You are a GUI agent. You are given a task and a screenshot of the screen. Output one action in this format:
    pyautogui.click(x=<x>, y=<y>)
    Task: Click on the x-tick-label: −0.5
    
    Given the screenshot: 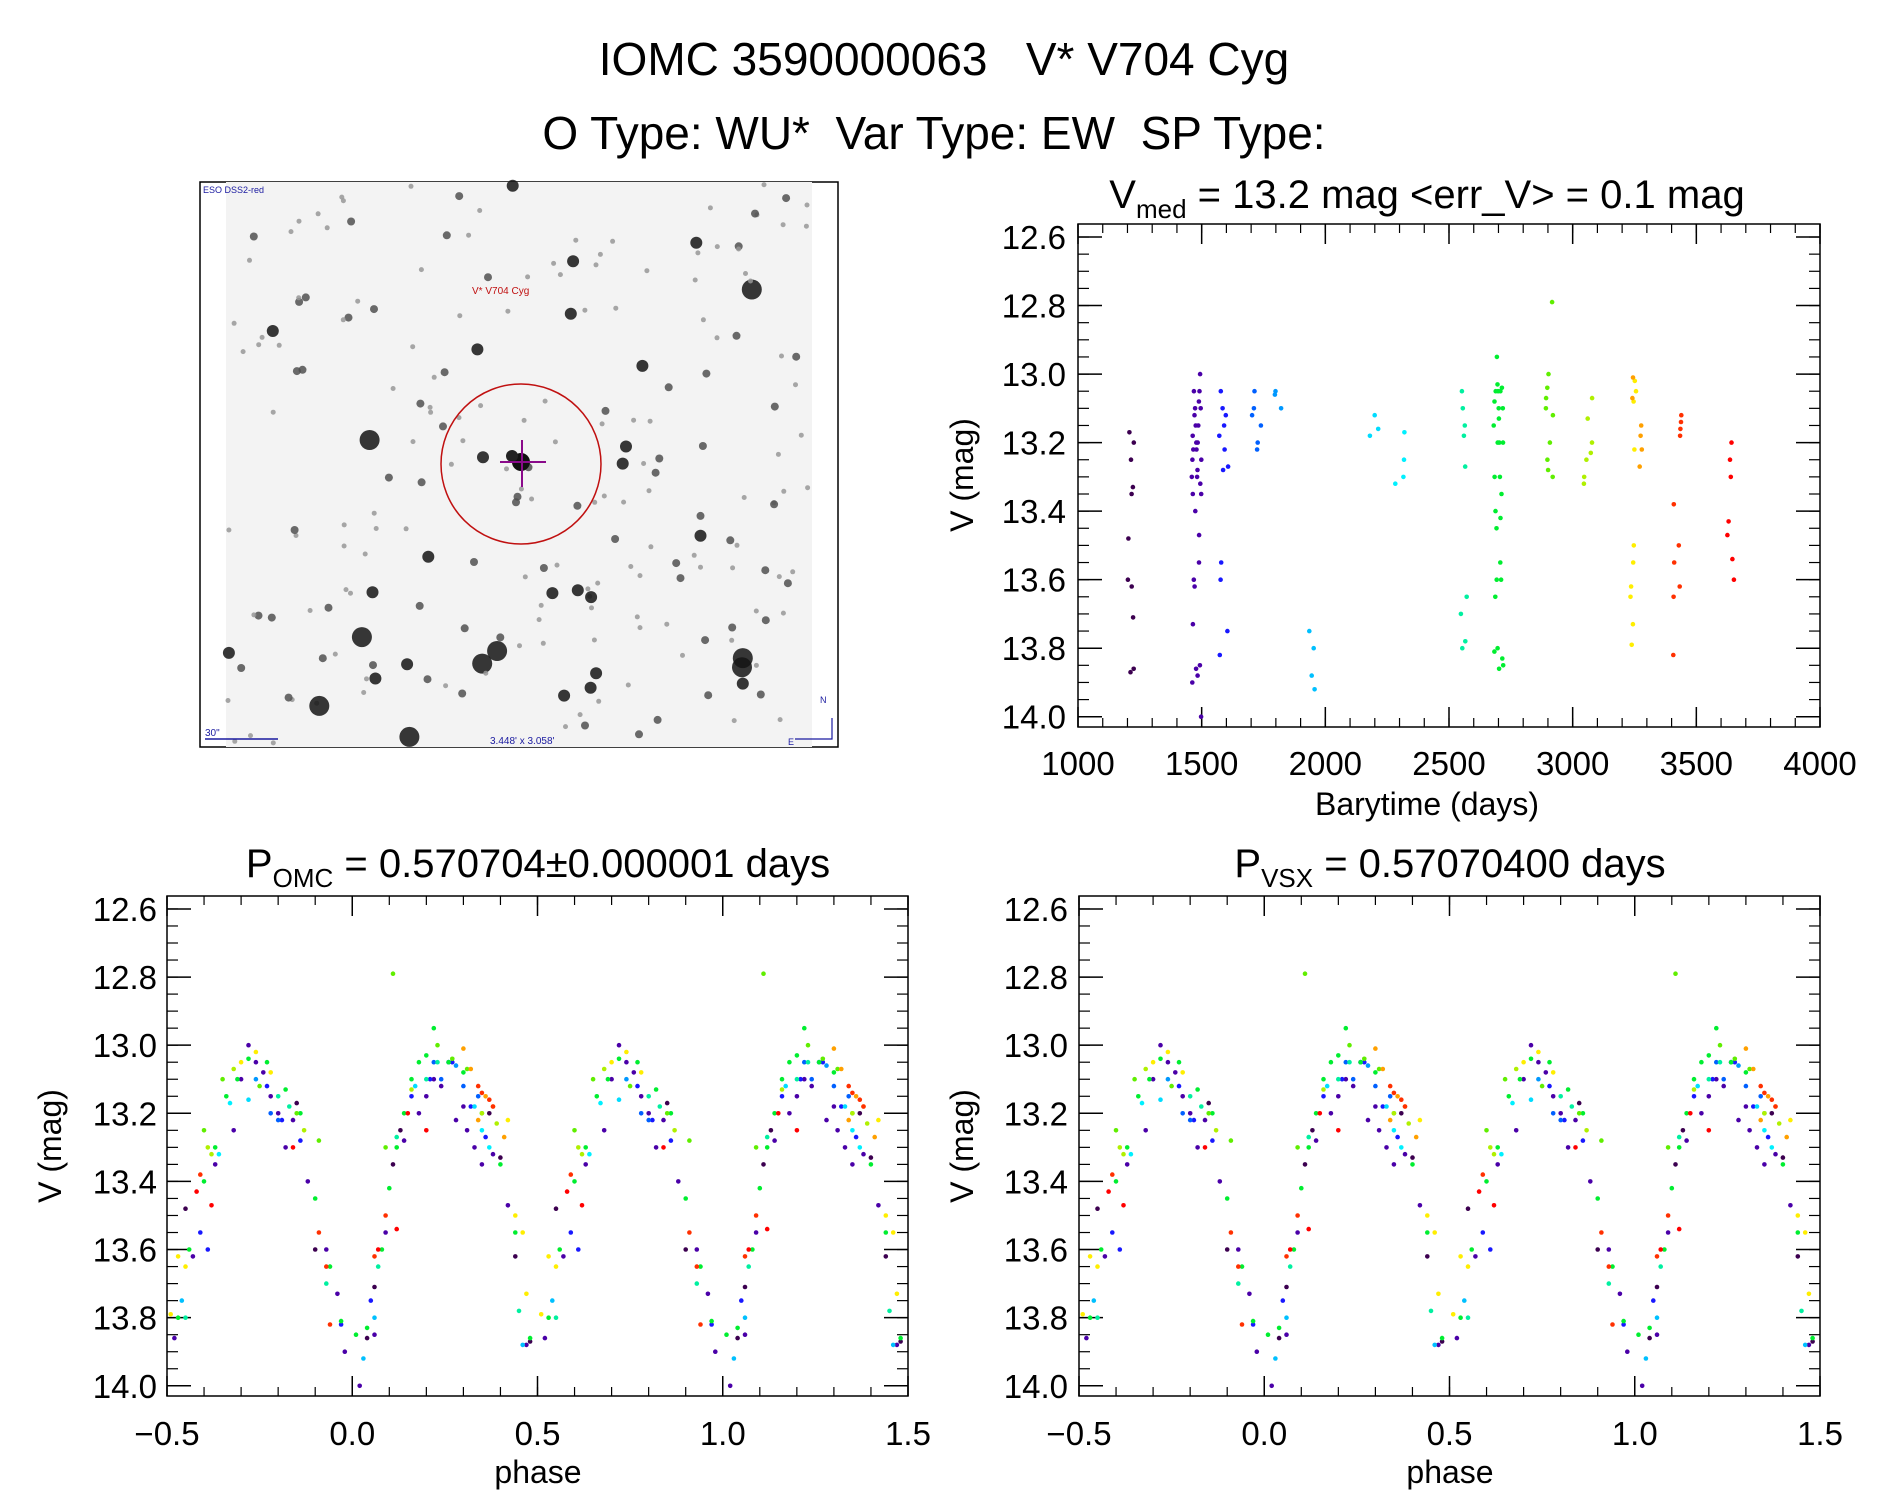 What is the action you would take?
    pyautogui.click(x=1078, y=1433)
    